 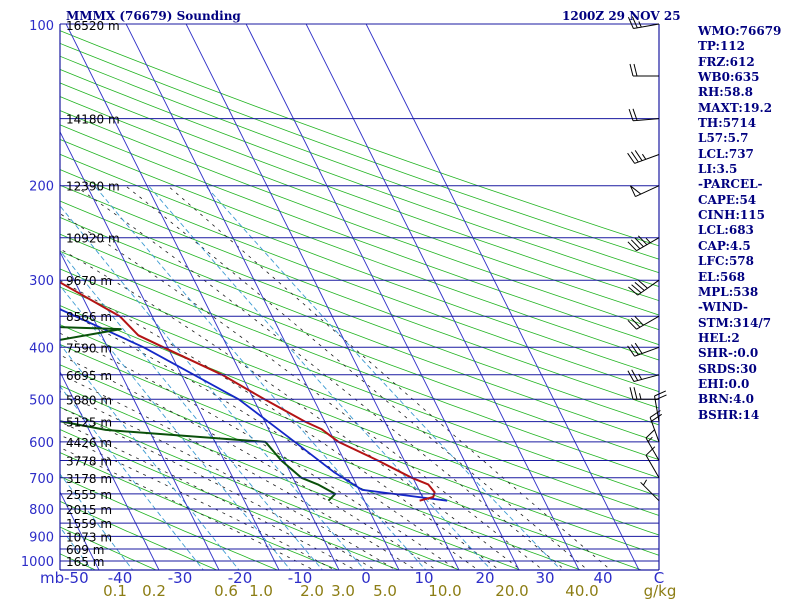 I want to click on temperature-tick-label: 30, so click(x=544, y=578).